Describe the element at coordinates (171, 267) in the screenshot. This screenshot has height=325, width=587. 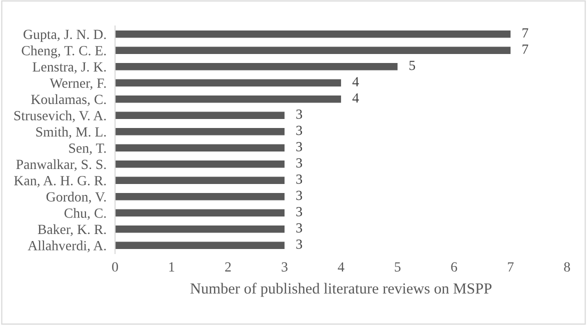
I see `x-tick-label: 1` at that location.